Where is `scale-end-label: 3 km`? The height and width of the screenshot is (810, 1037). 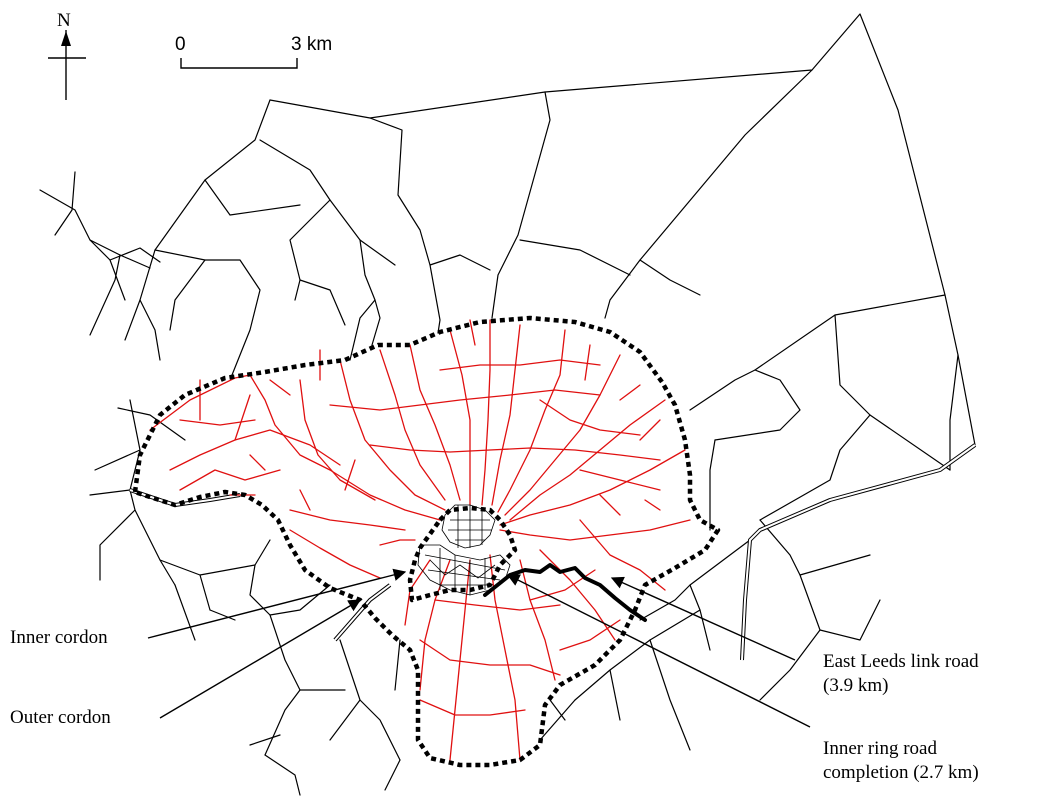
scale-end-label: 3 km is located at coordinates (311, 44).